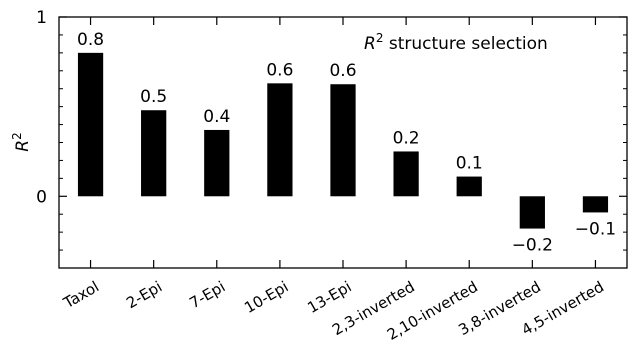  I want to click on chart-title: R2 structure selection, so click(456, 42).